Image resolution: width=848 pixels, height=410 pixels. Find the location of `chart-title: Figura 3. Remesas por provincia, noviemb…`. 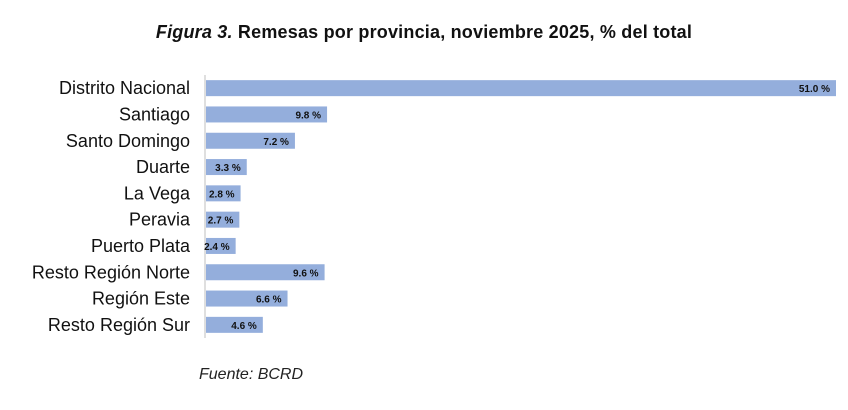

chart-title: Figura 3. Remesas por provincia, noviemb… is located at coordinates (424, 32).